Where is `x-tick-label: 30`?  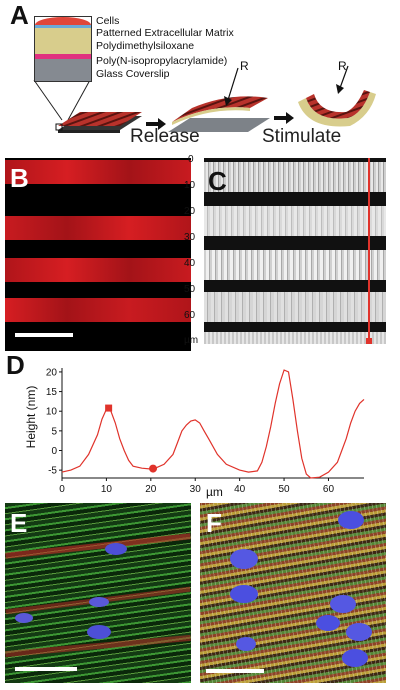
x-tick-label: 30 is located at coordinates (196, 489).